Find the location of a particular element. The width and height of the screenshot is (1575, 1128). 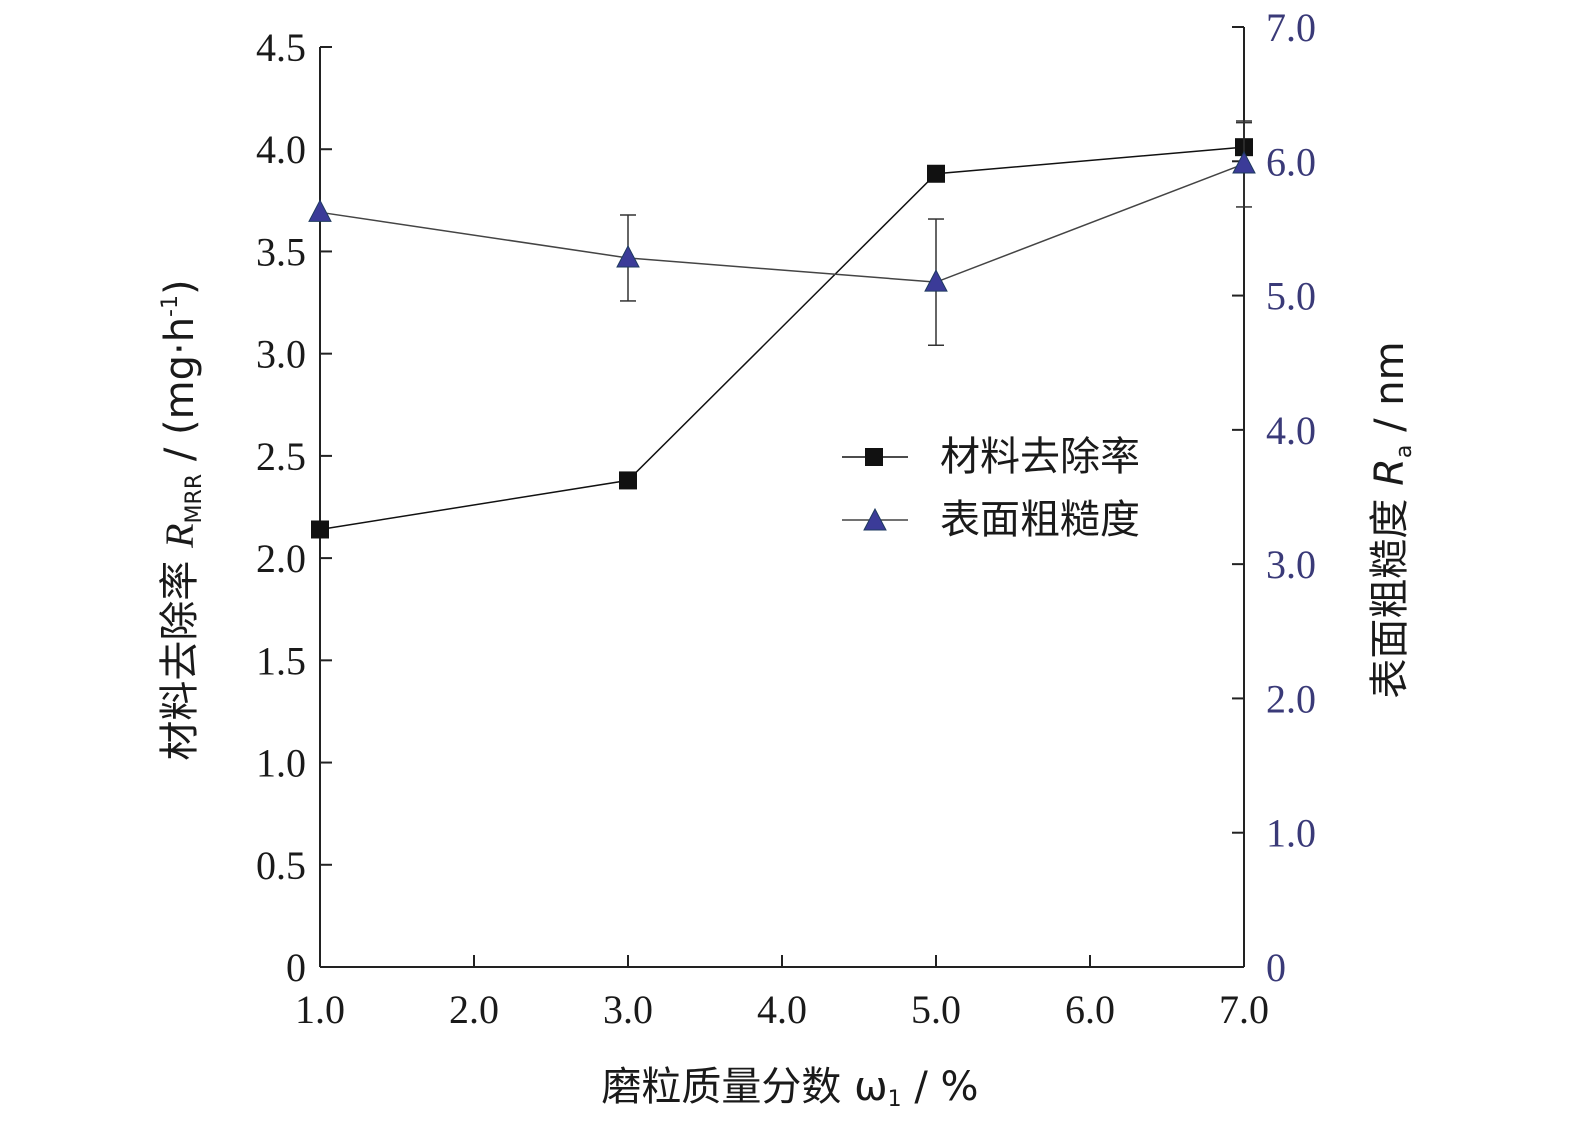

right-tick-label: 0 is located at coordinates (1276, 967).